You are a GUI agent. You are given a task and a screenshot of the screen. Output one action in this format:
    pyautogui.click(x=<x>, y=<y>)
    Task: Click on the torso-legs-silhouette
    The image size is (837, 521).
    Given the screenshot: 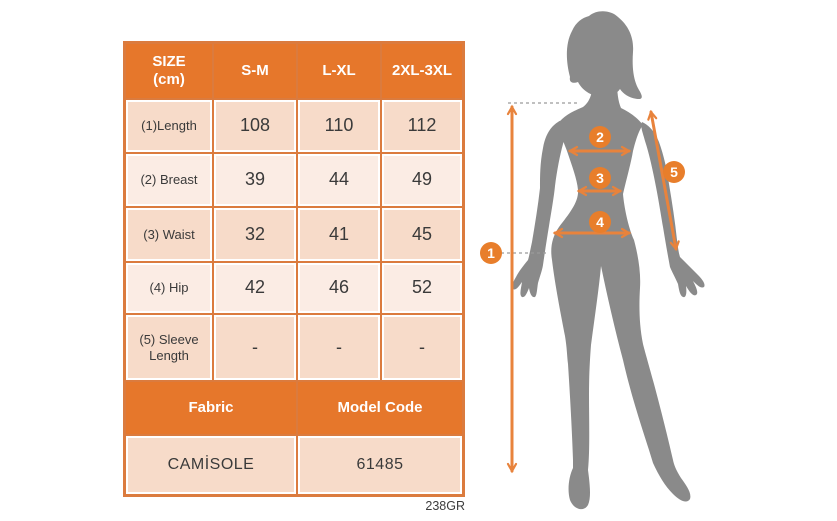 What is the action you would take?
    pyautogui.click(x=621, y=295)
    